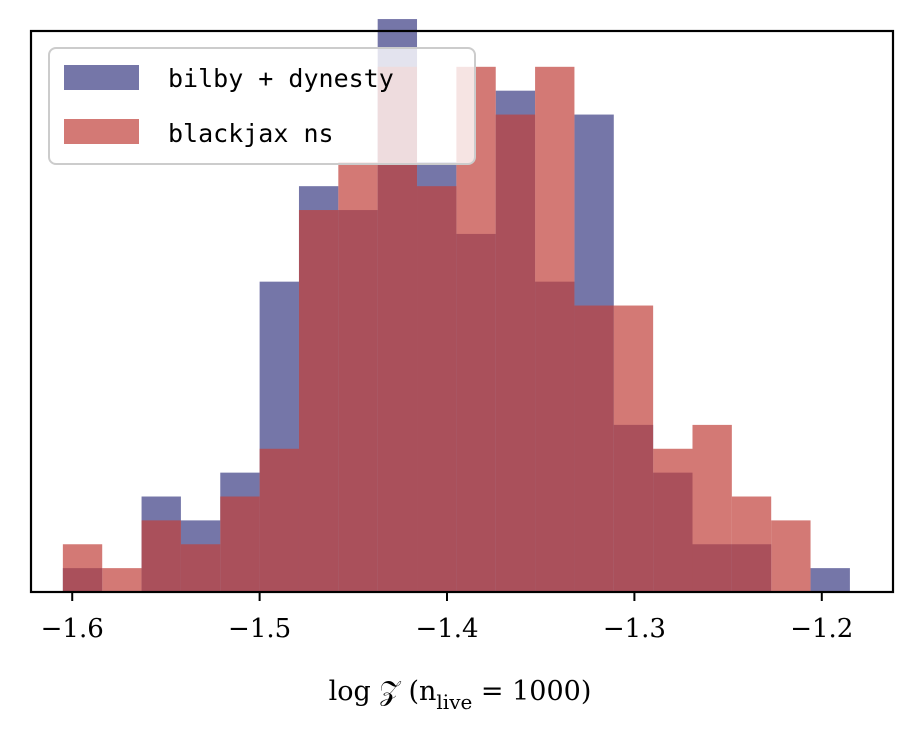 Image resolution: width=923 pixels, height=741 pixels. Describe the element at coordinates (251, 133) in the screenshot. I see `legend-label-blackjax-ns: blackjax ns` at that location.